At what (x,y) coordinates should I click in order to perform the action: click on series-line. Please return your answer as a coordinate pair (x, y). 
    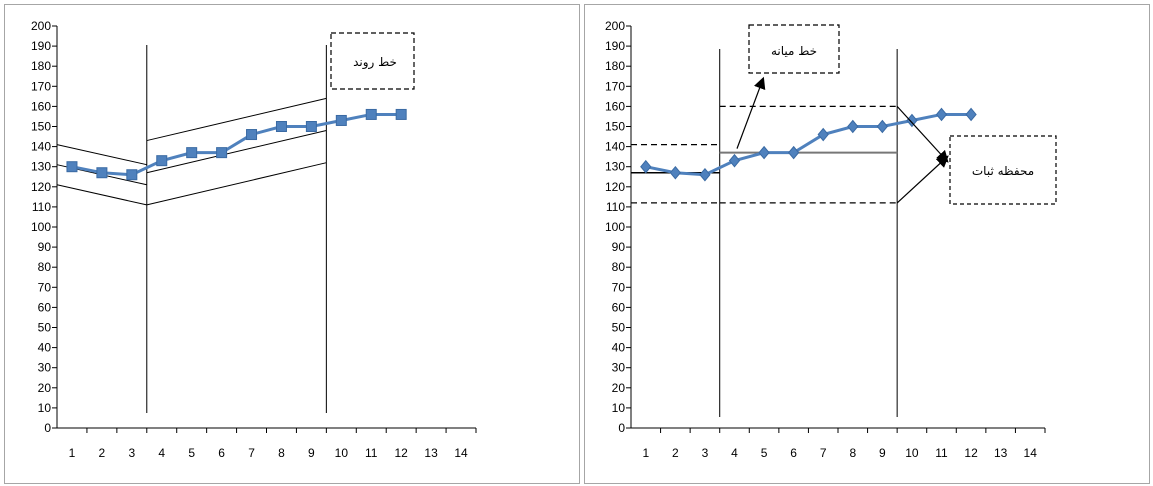
    Looking at the image, I should click on (236, 144).